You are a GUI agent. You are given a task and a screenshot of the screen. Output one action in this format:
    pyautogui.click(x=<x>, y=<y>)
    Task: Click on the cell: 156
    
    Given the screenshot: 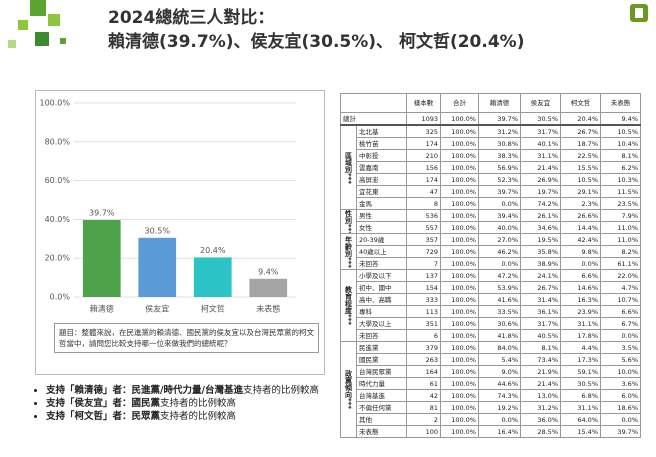 What is the action you would take?
    pyautogui.click(x=423, y=167)
    